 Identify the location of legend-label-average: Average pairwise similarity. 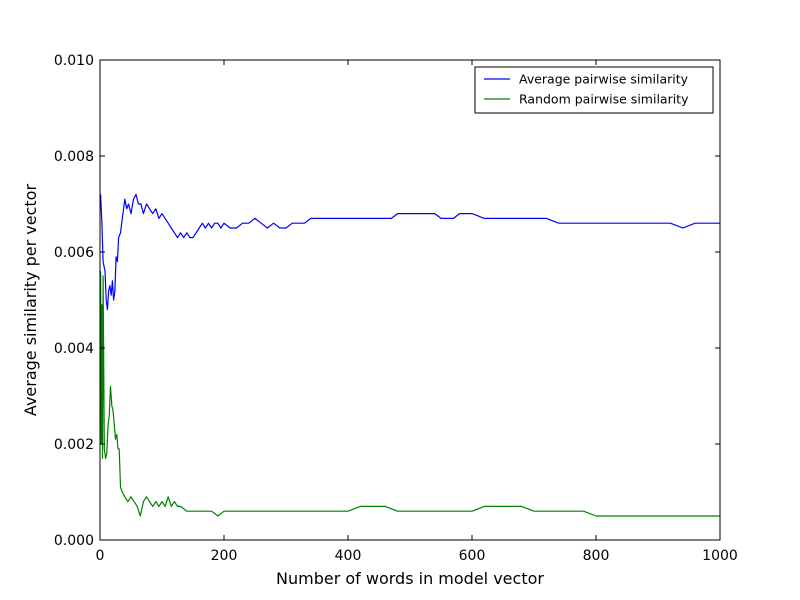
(604, 79).